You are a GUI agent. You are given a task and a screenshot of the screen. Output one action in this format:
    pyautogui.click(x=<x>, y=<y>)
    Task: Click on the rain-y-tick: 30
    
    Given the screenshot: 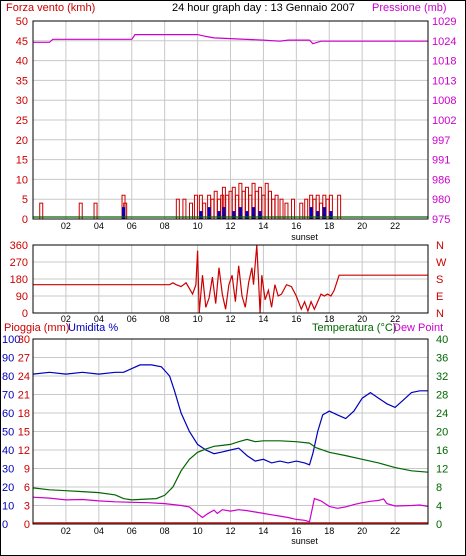 What is the action you would take?
    pyautogui.click(x=24, y=340)
    